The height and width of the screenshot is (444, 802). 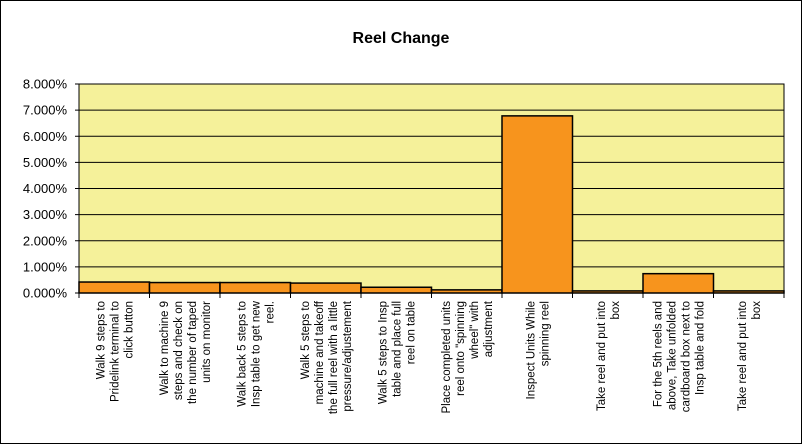 What do you see at coordinates (397, 349) in the screenshot?
I see `x-category-label-line: table and place full` at bounding box center [397, 349].